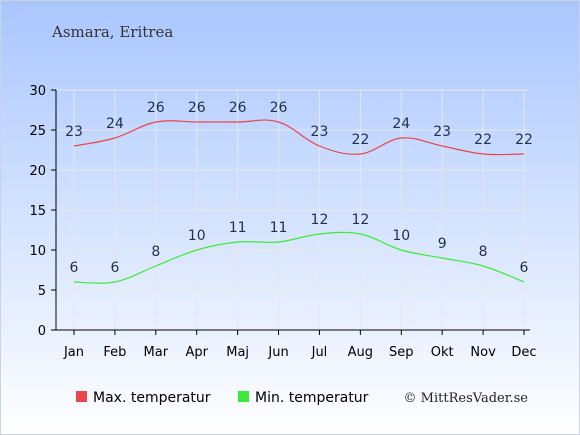  What do you see at coordinates (237, 352) in the screenshot?
I see `x-tick-label: Maj` at bounding box center [237, 352].